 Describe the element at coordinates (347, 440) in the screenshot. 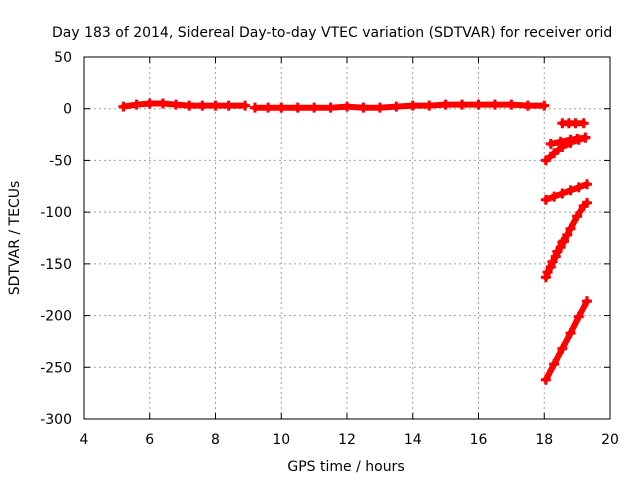

I see `x-tick-label: 12` at that location.